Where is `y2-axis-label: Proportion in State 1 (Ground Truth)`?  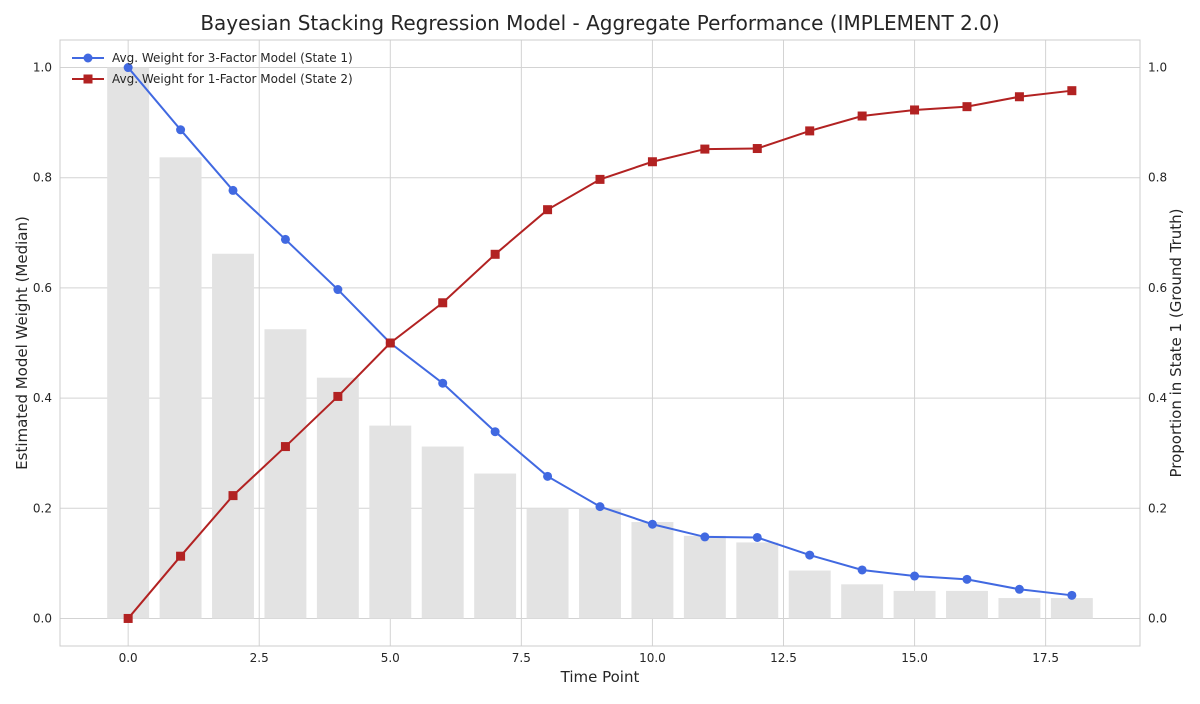
y2-axis-label: Proportion in State 1 (Ground Truth) is located at coordinates (1176, 342).